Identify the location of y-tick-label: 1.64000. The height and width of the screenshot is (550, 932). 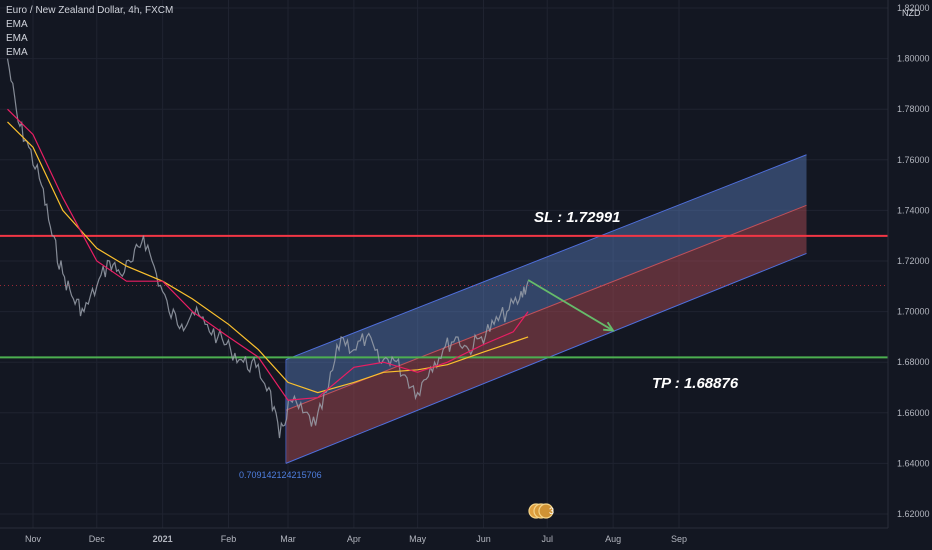
(913, 463).